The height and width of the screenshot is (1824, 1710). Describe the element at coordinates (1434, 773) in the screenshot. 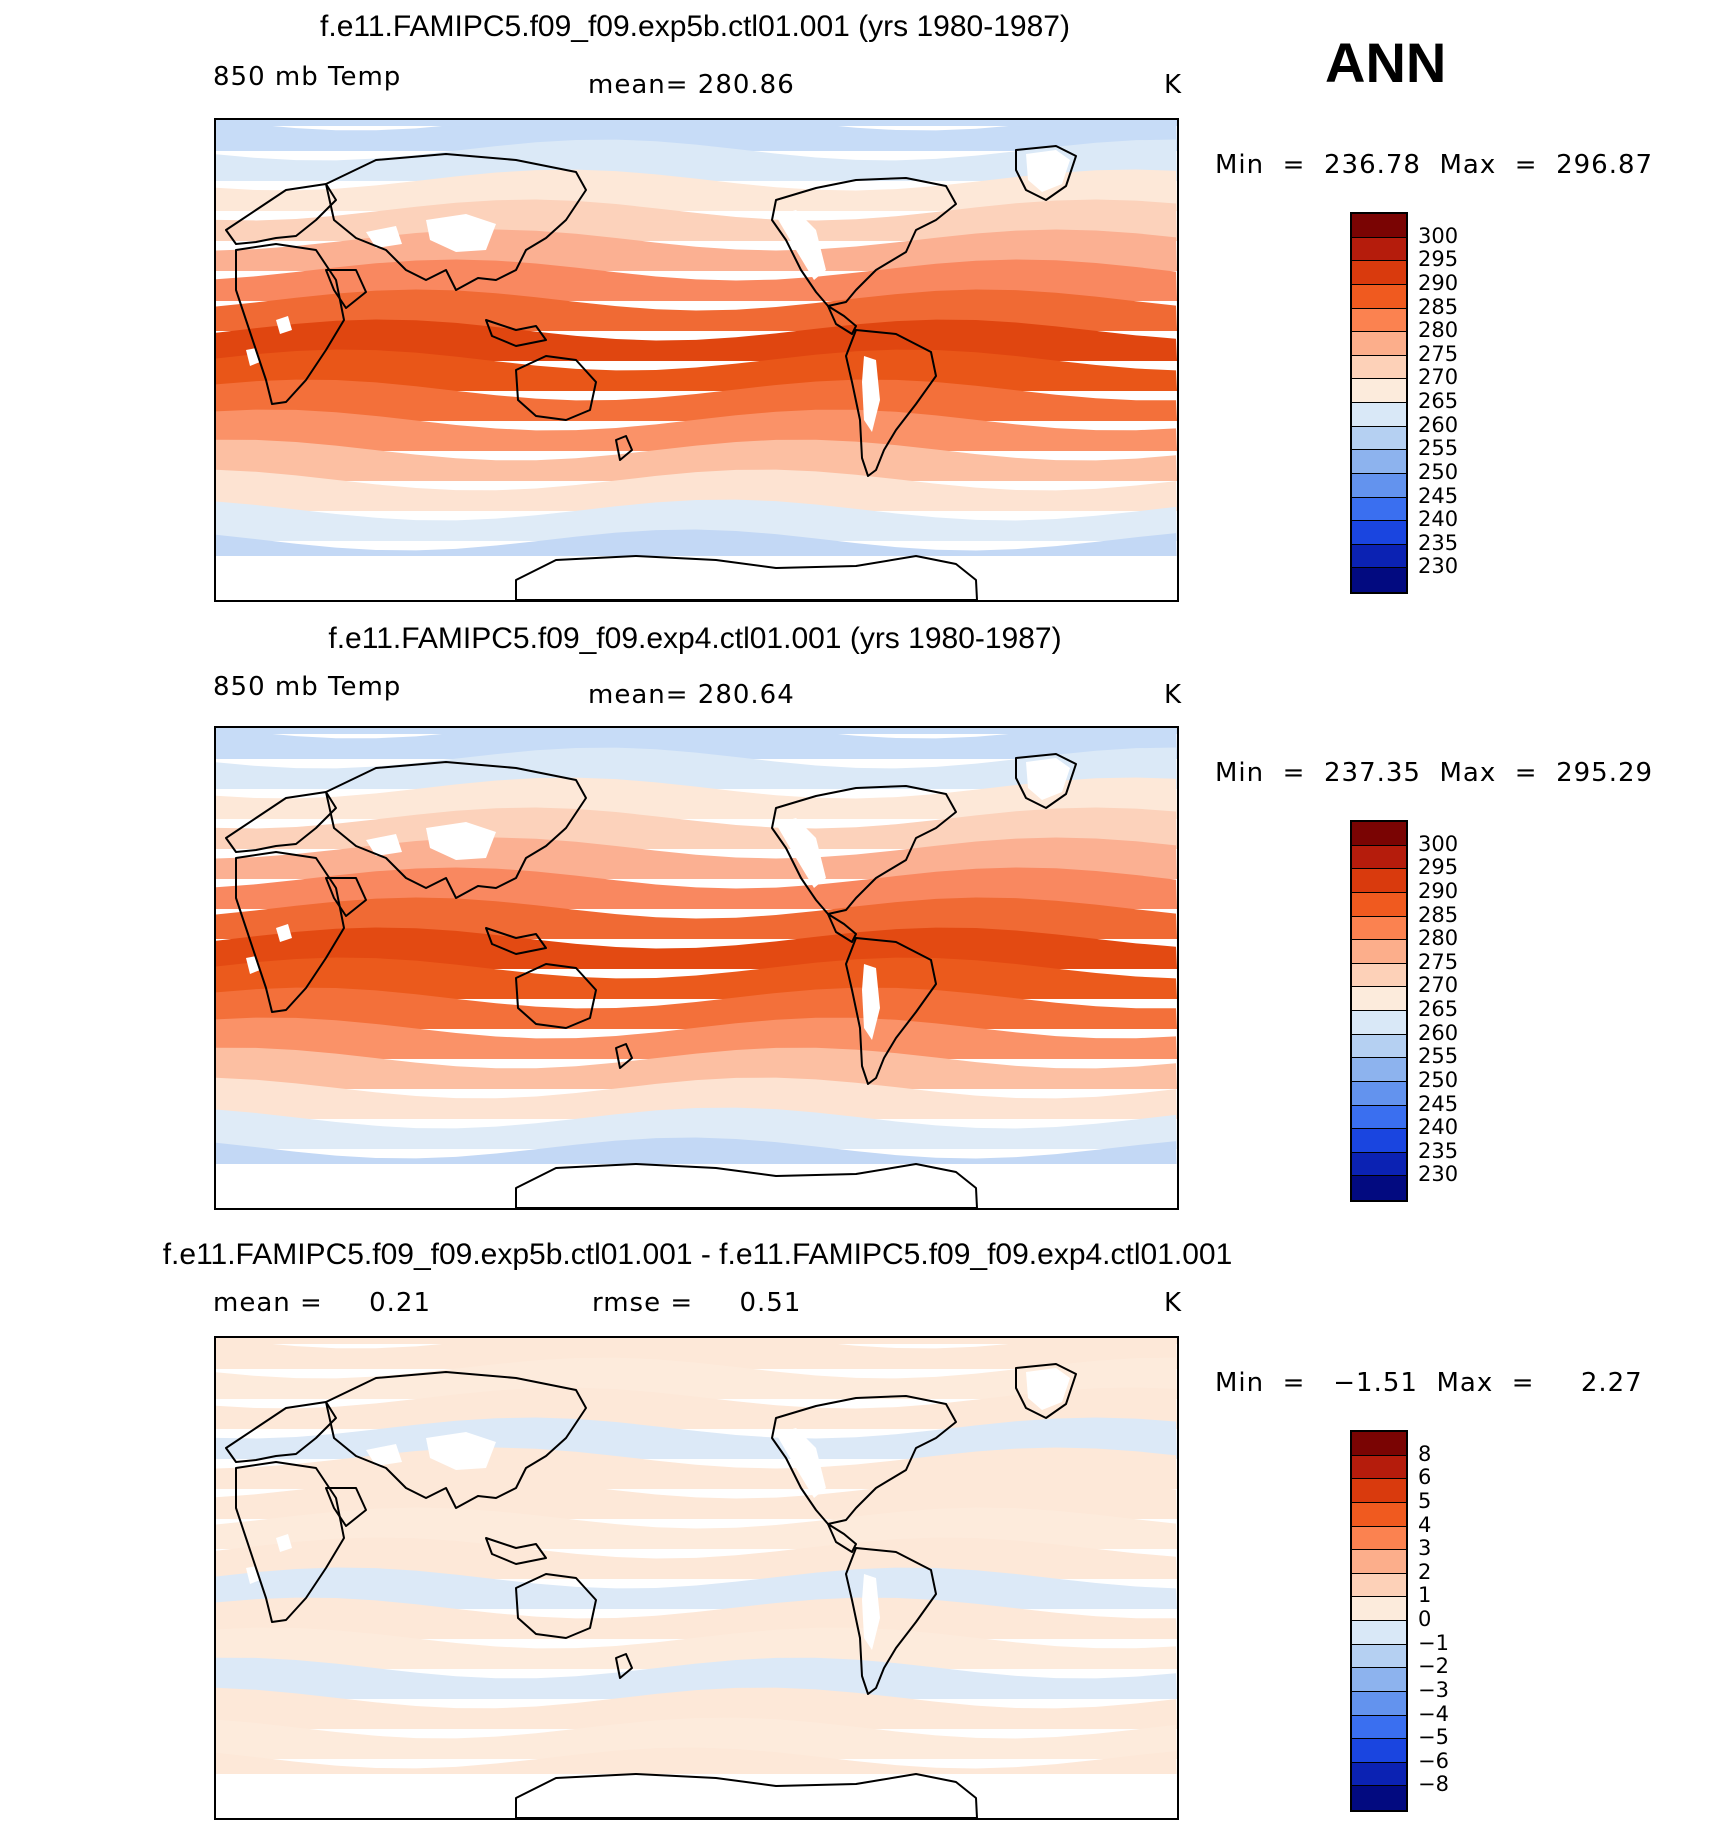

I see `panel-2-minmax: Min = 237.35 Max = 295.29` at that location.